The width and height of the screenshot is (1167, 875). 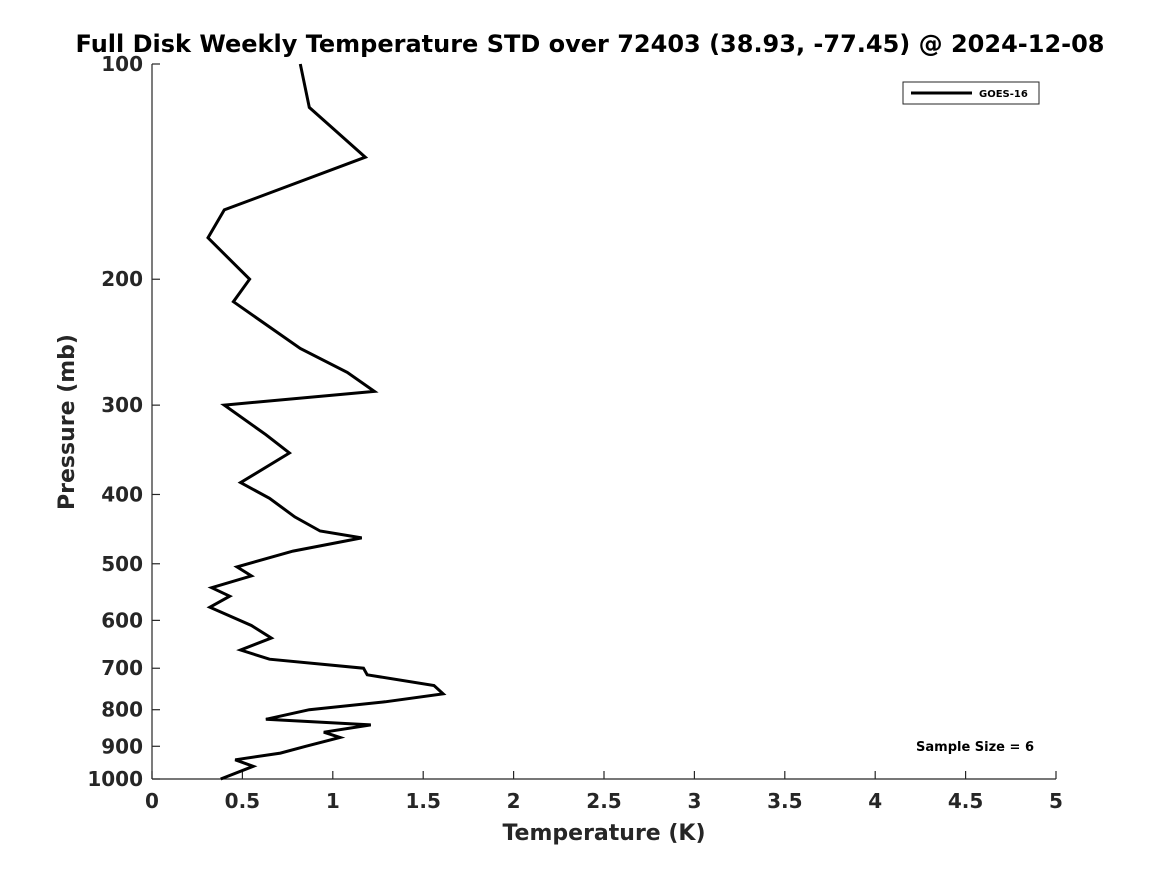 I want to click on x-tick-label: 1, so click(x=333, y=801).